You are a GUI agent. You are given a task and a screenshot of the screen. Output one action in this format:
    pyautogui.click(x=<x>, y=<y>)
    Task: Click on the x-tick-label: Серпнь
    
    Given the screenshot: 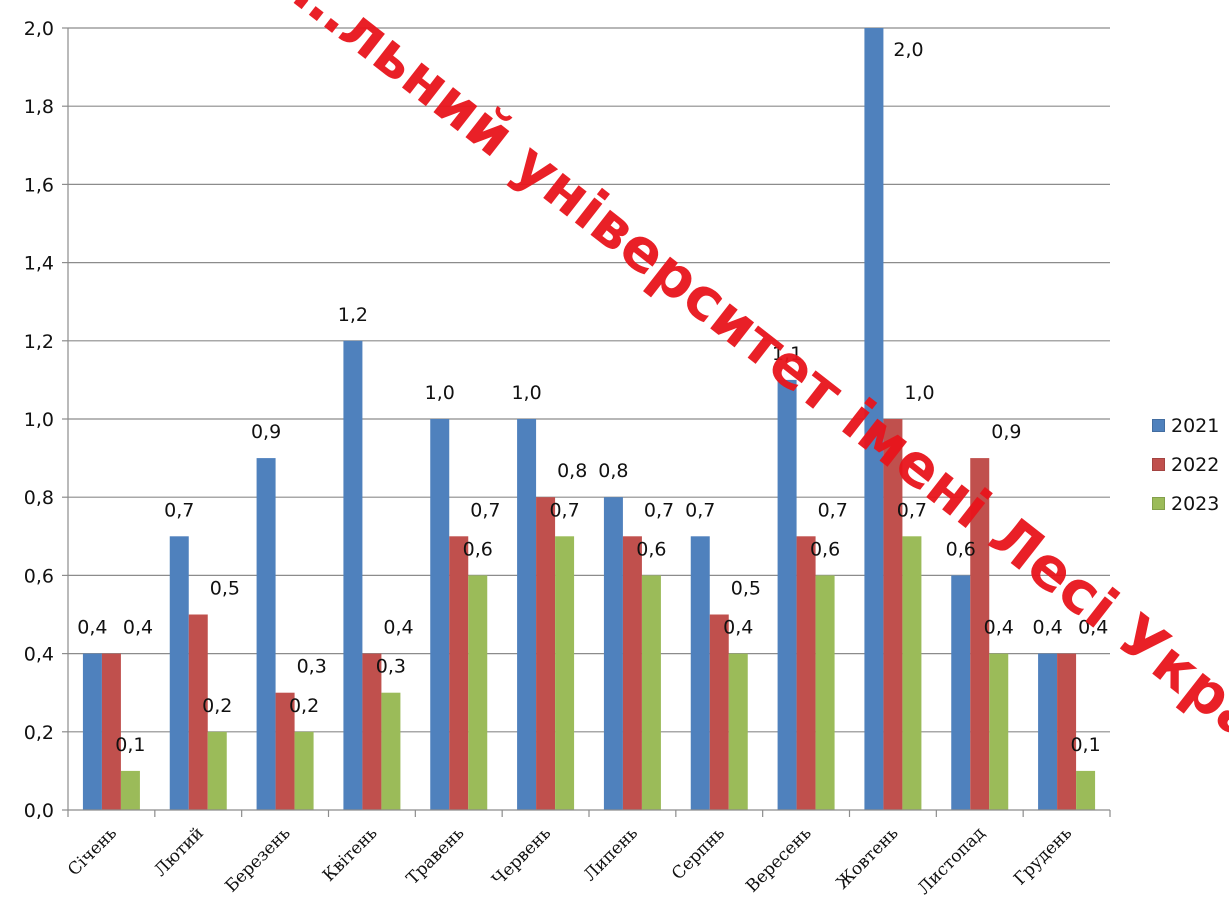 What is the action you would take?
    pyautogui.click(x=698, y=853)
    